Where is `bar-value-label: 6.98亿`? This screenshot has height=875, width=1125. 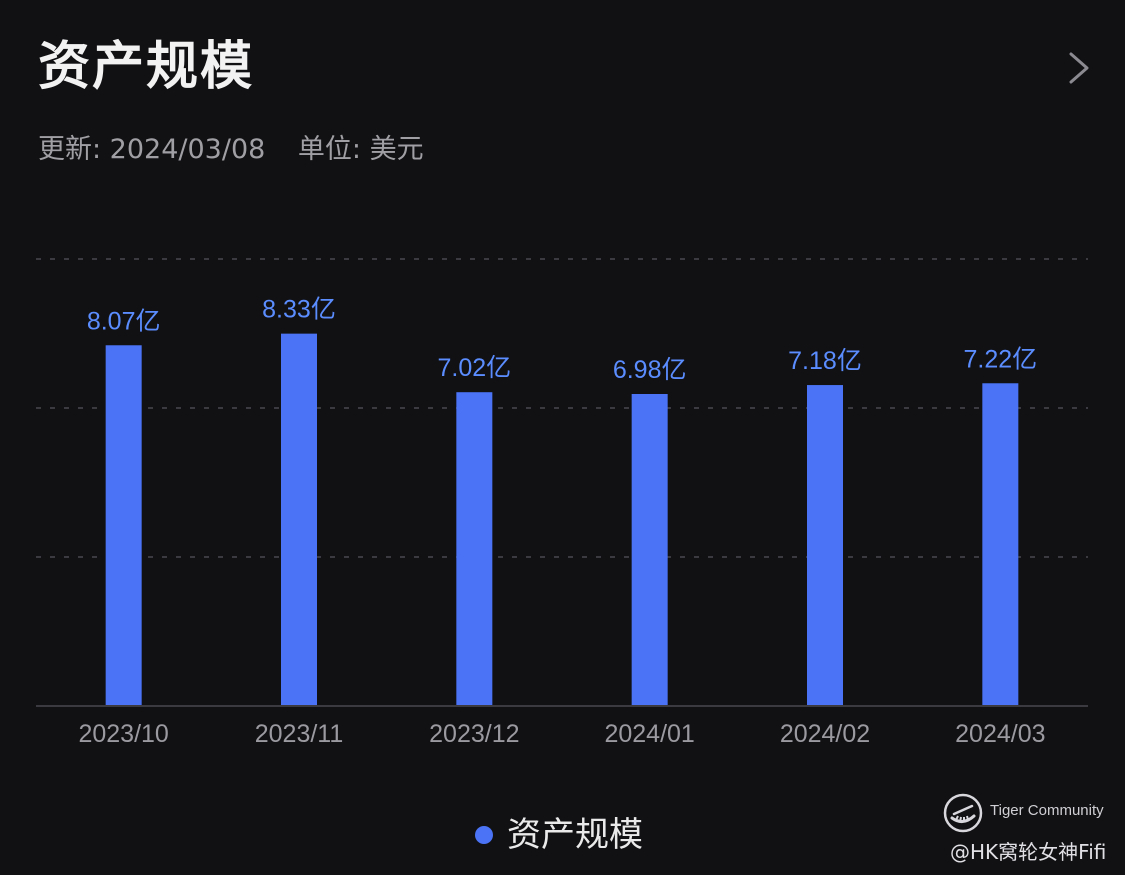
bar-value-label: 6.98亿 is located at coordinates (650, 370).